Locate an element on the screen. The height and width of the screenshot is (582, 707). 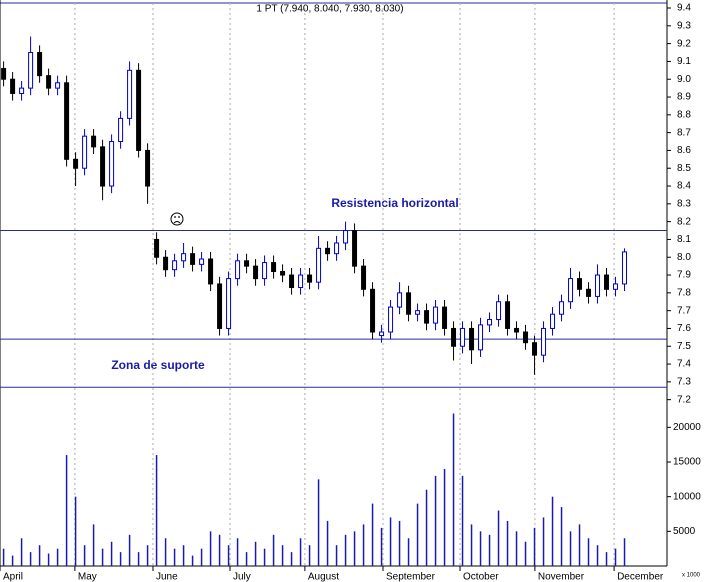
volume-tick-label: 10000 is located at coordinates (687, 496).